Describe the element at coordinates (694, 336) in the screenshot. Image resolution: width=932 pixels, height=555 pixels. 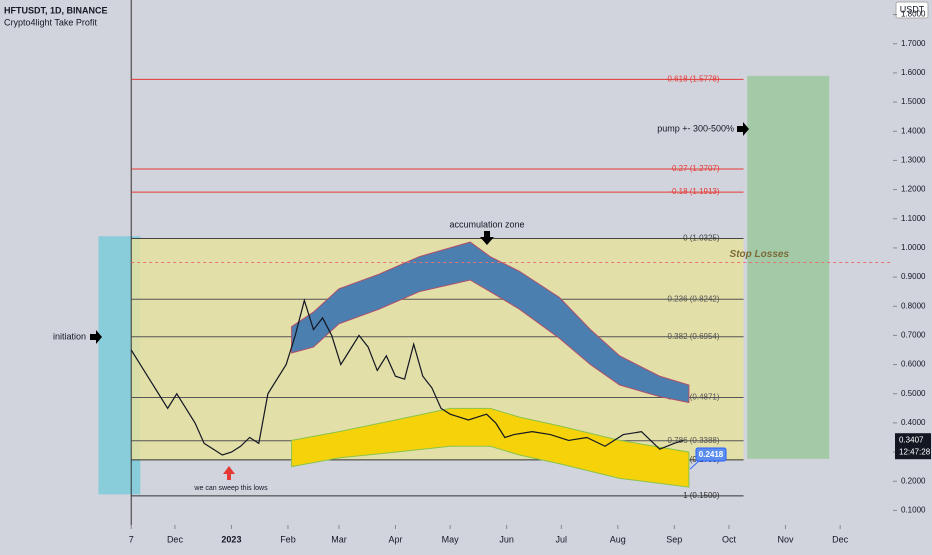
I see `fib-label: 0.382 (0.6954)` at that location.